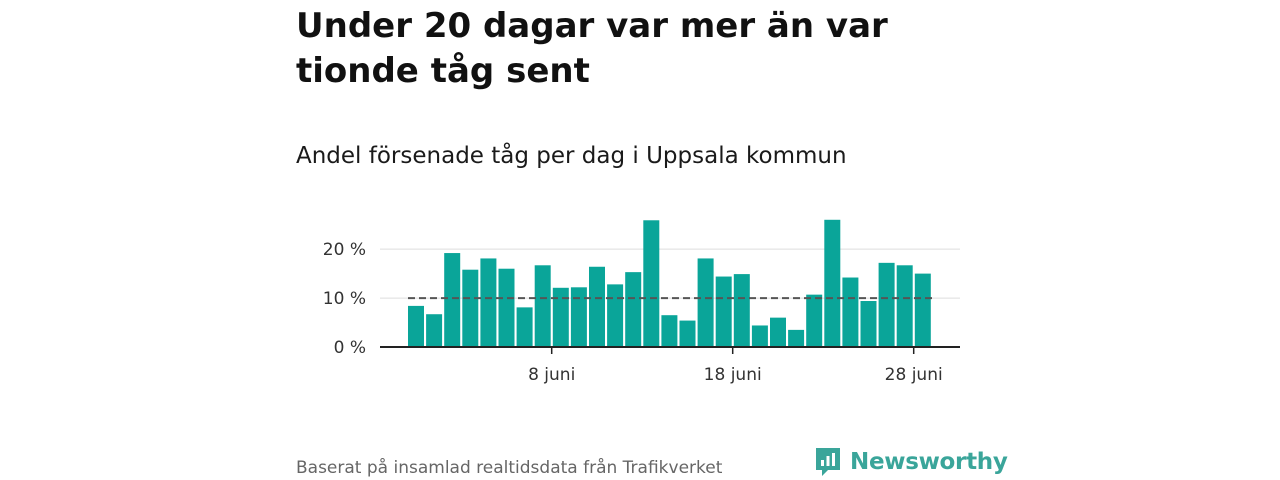 The image size is (1280, 480). Describe the element at coordinates (929, 462) in the screenshot. I see `newsworthy-logo-text: Newsworthy` at that location.